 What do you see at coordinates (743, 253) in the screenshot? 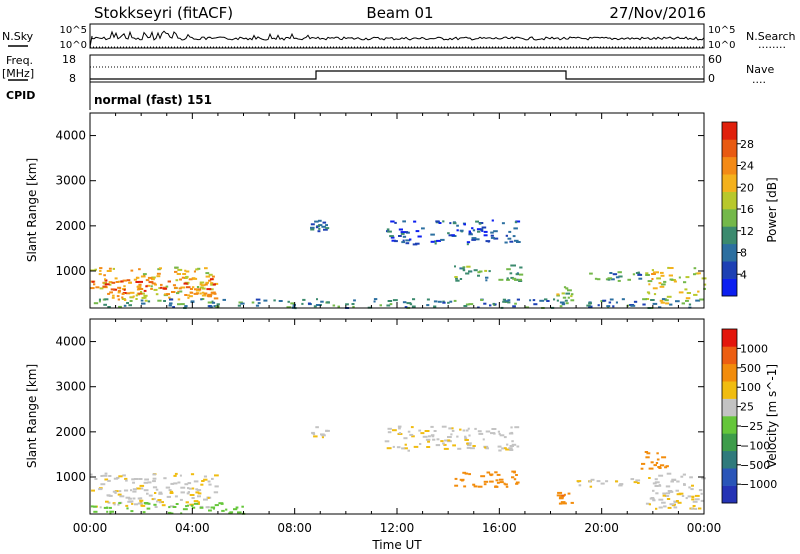
I see `colorbar-tick-label: 8` at bounding box center [743, 253].